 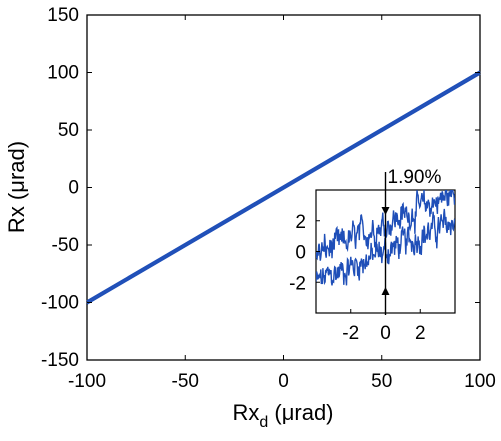 What do you see at coordinates (300, 222) in the screenshot?
I see `inset-y-tick-label: 2` at bounding box center [300, 222].